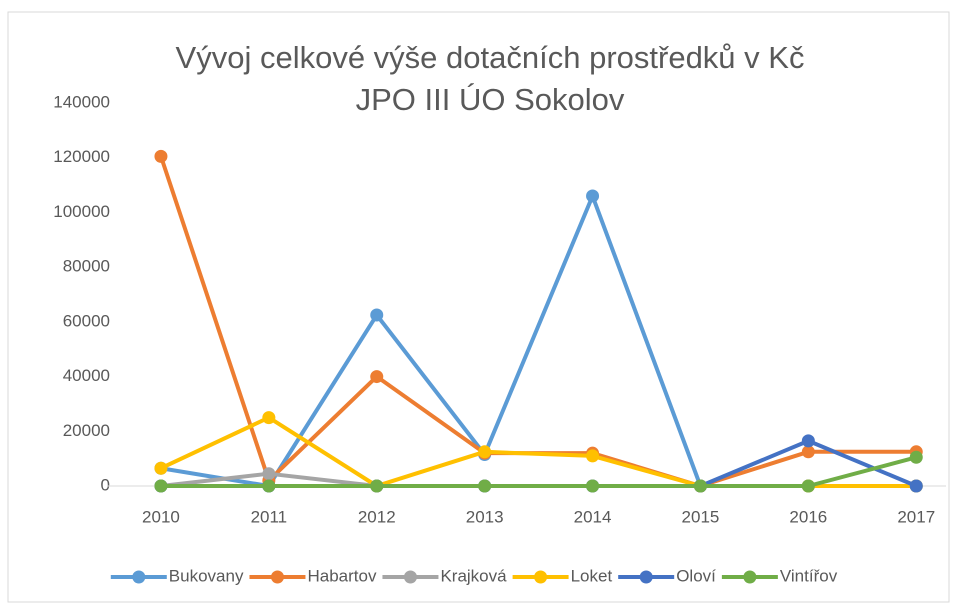  I want to click on x-tick-label: 2014, so click(593, 516).